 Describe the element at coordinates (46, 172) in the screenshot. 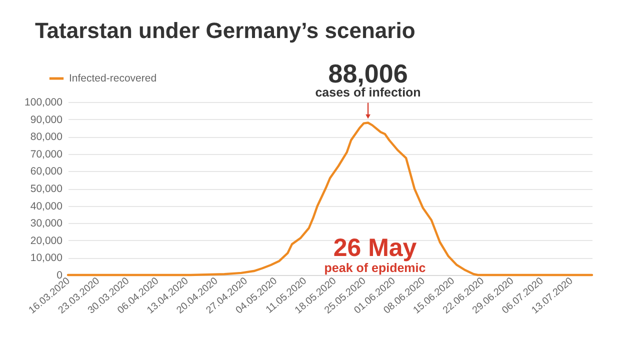

I see `y-tick-label: 60,000` at that location.